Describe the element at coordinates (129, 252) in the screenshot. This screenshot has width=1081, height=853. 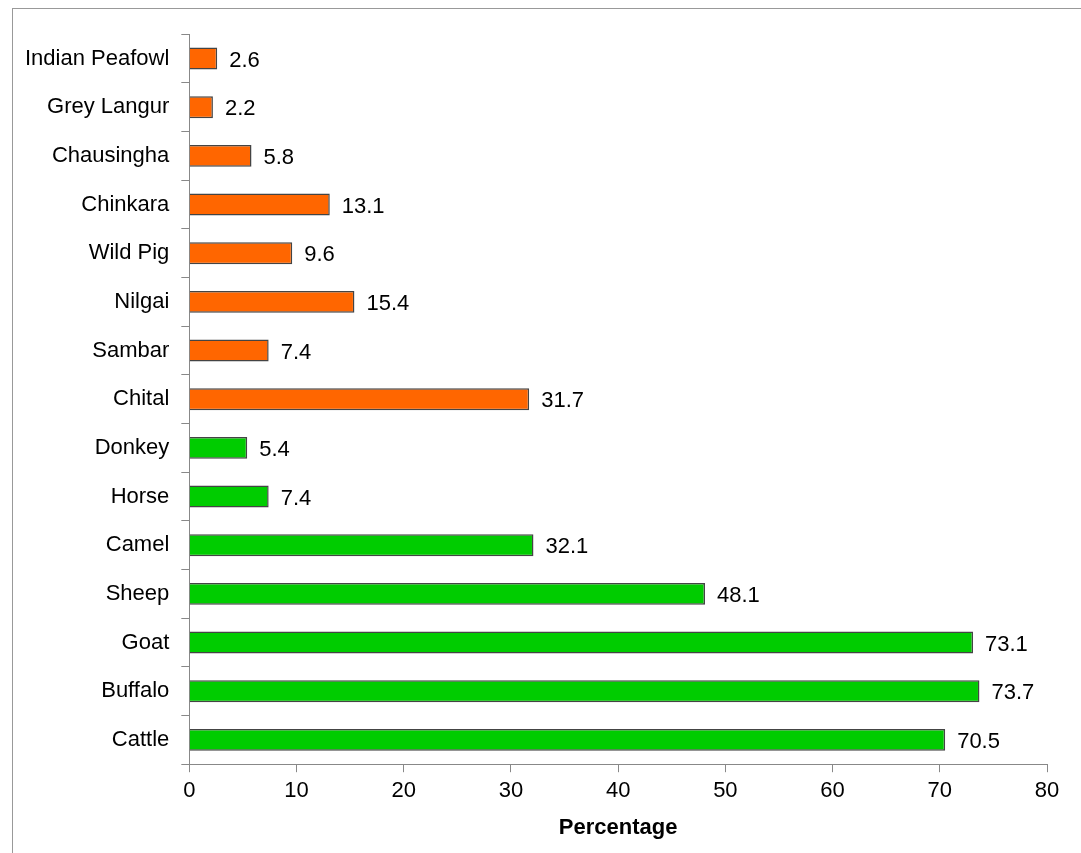
I see `y-tick-label: Wild Pig` at that location.